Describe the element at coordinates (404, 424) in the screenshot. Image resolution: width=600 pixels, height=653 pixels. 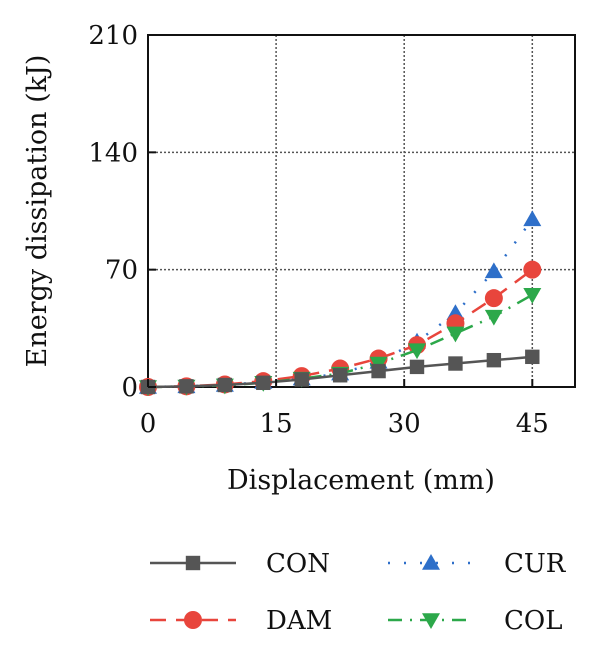
I see `x-tick-label: 30` at that location.